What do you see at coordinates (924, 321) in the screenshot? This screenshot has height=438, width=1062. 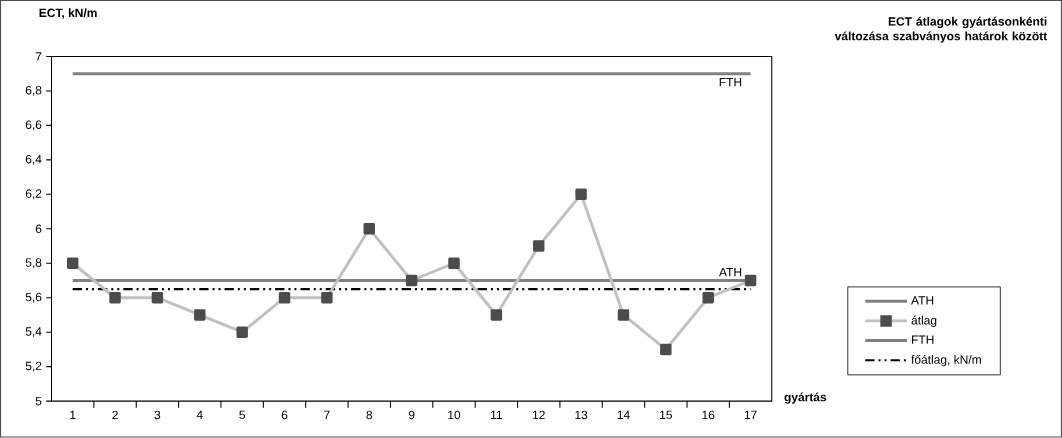 I see `legend-label: átlag` at bounding box center [924, 321].